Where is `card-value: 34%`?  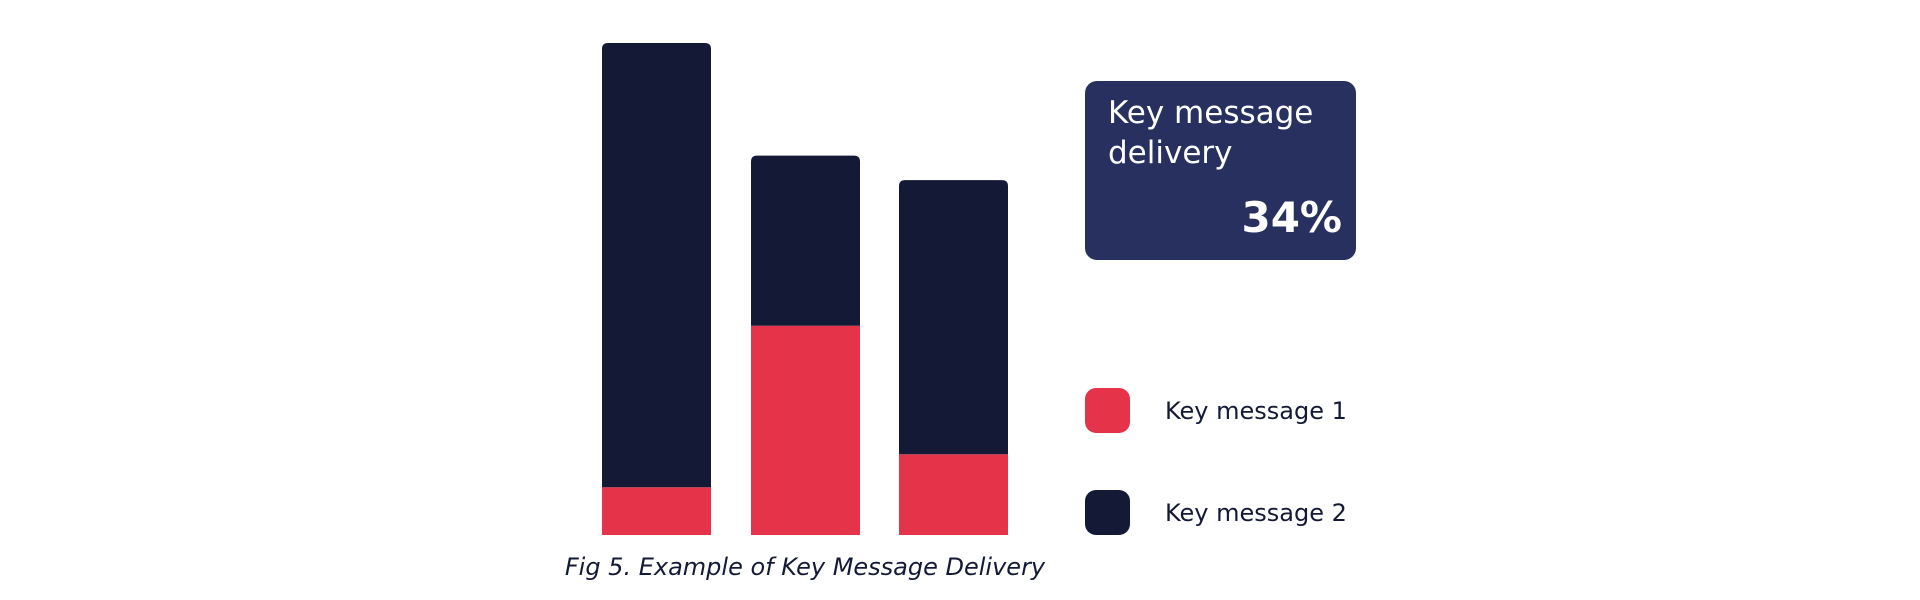
card-value: 34% is located at coordinates (1291, 217).